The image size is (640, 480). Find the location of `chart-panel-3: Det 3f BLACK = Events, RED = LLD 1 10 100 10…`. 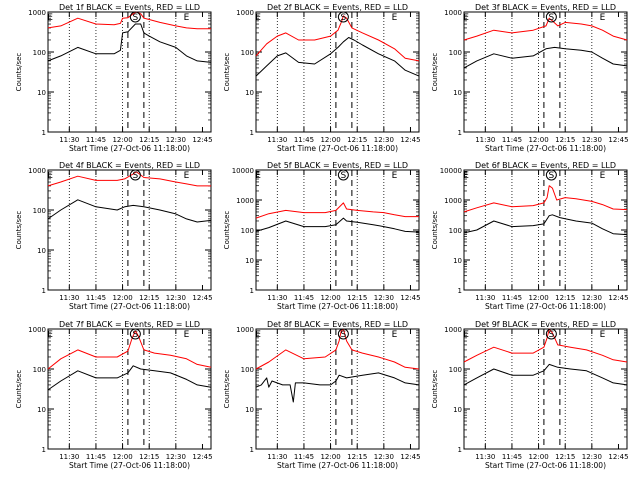

chart-panel-3: Det 3f BLACK = Events, RED = LLD 1 10 100 10… is located at coordinates (530, 78).